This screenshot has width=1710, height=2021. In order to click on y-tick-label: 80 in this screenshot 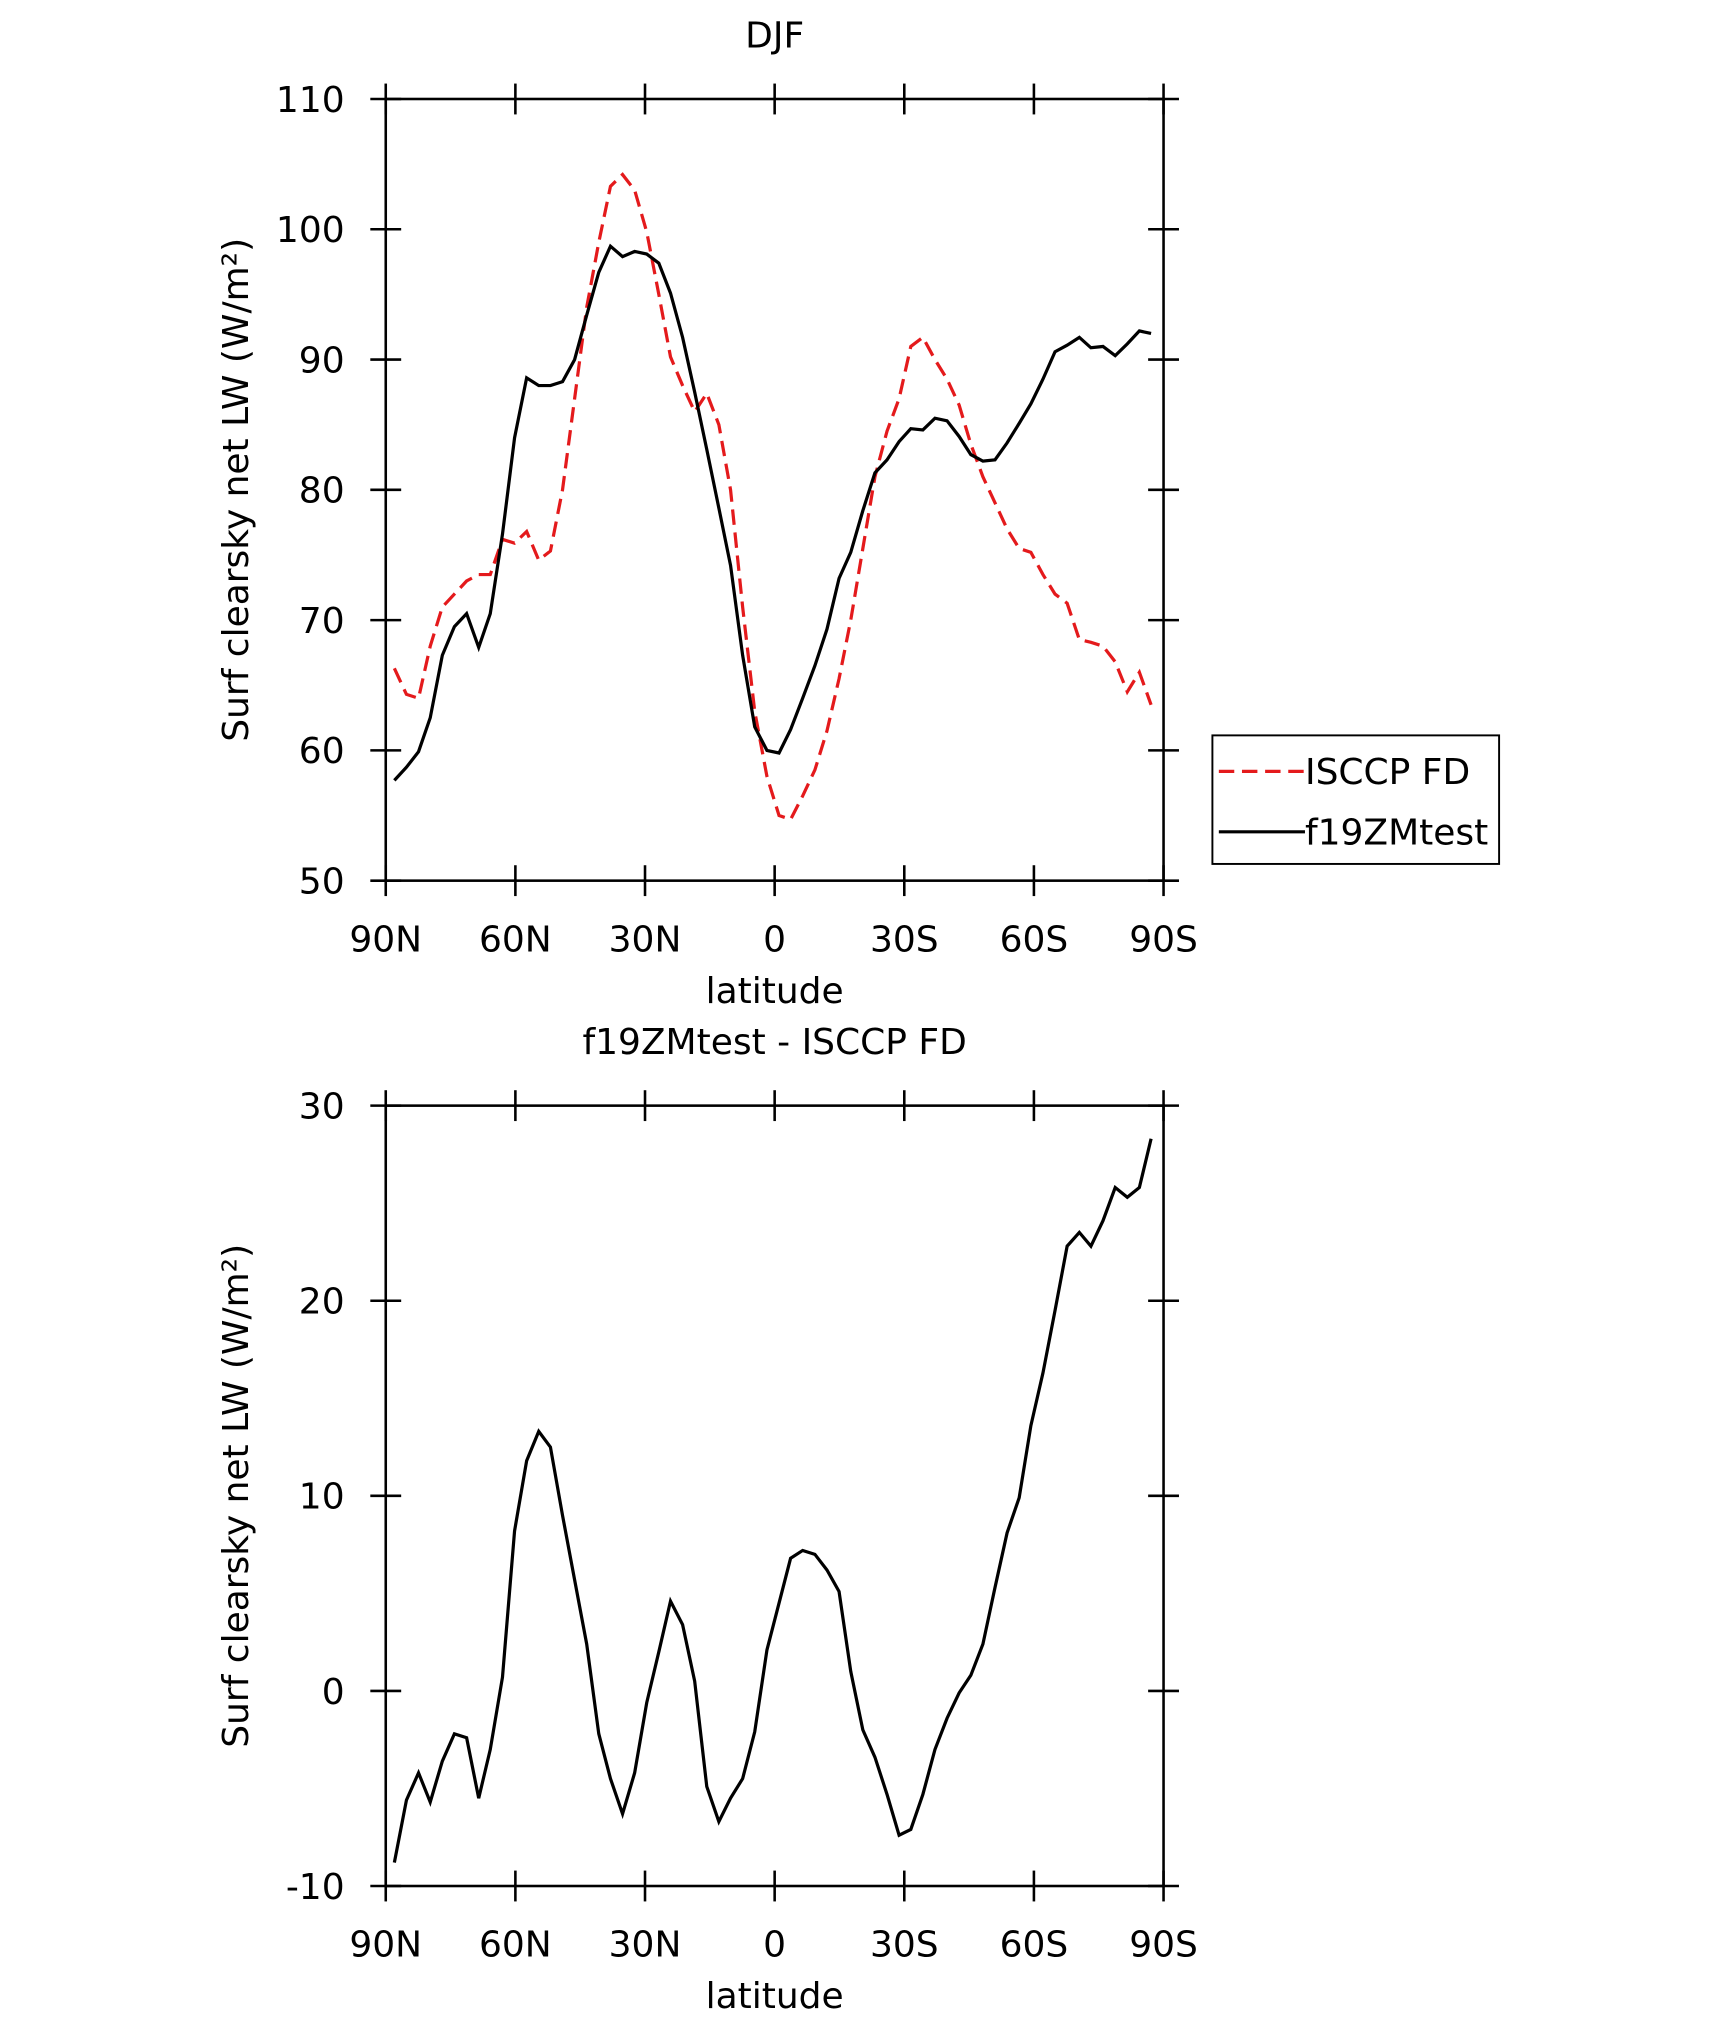, I will do `click(322, 491)`.